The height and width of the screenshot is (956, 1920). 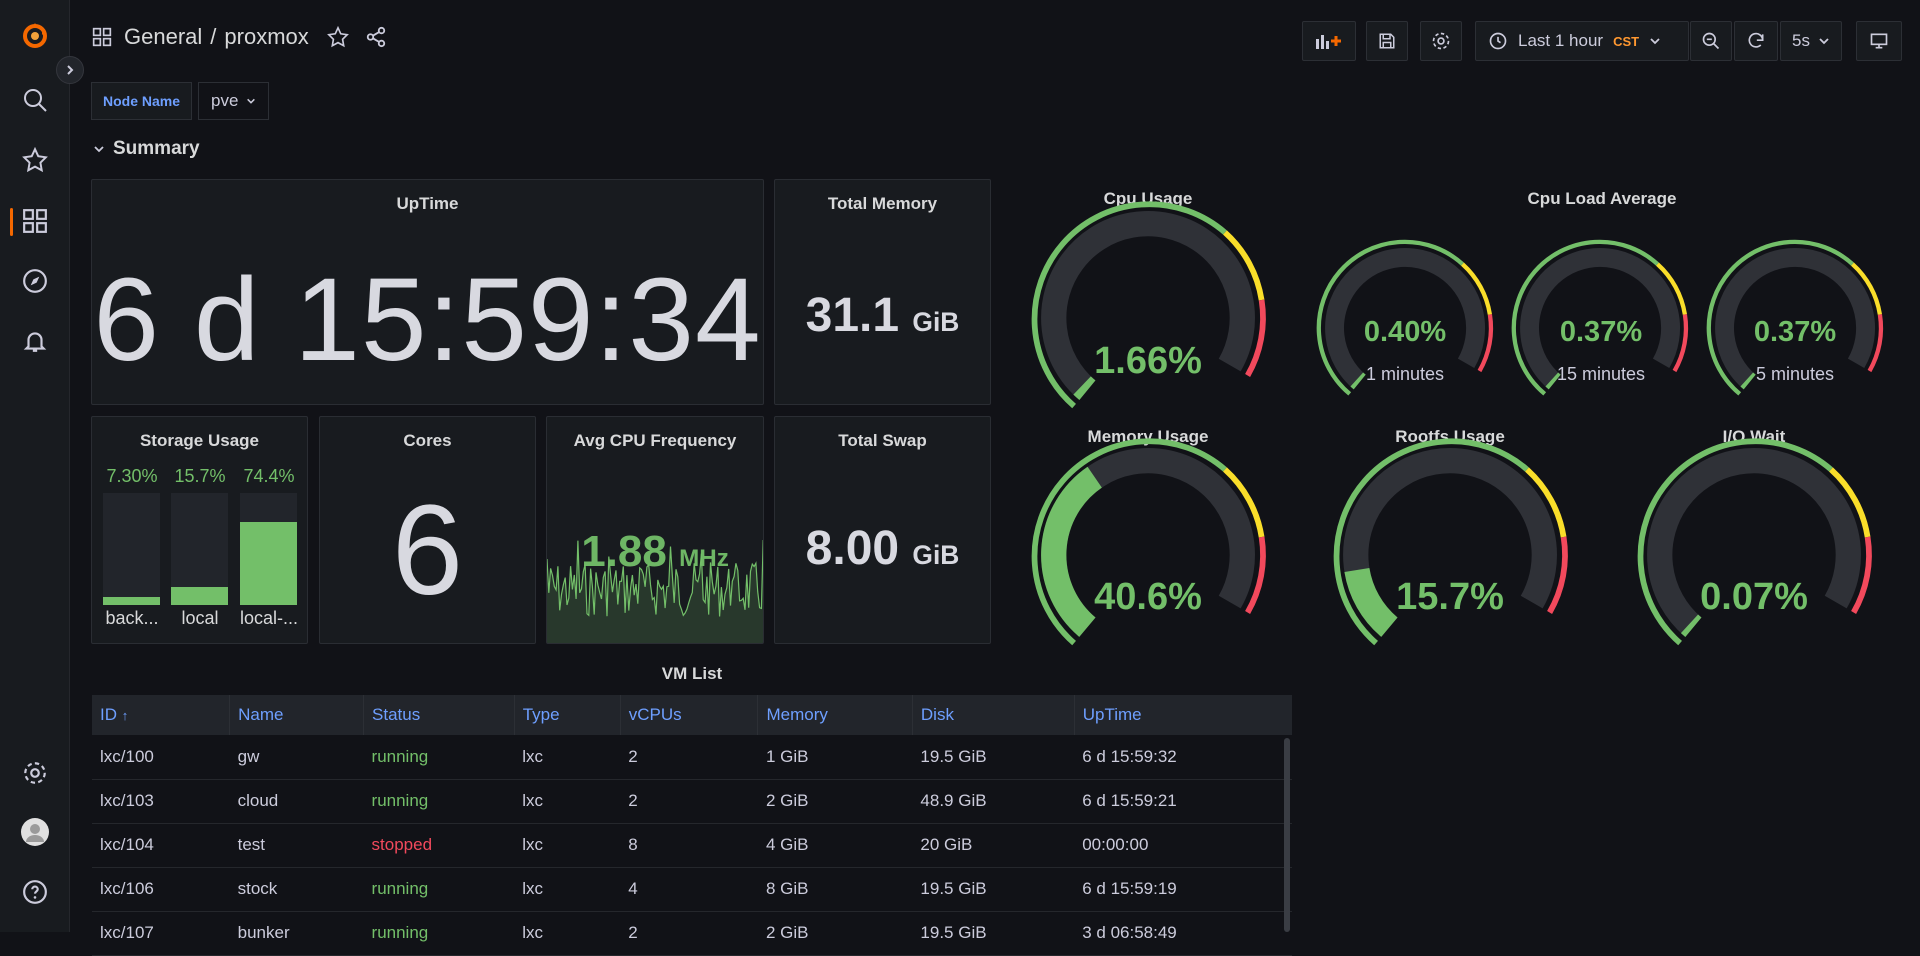 What do you see at coordinates (1287, 835) in the screenshot?
I see `table-scrollbar` at bounding box center [1287, 835].